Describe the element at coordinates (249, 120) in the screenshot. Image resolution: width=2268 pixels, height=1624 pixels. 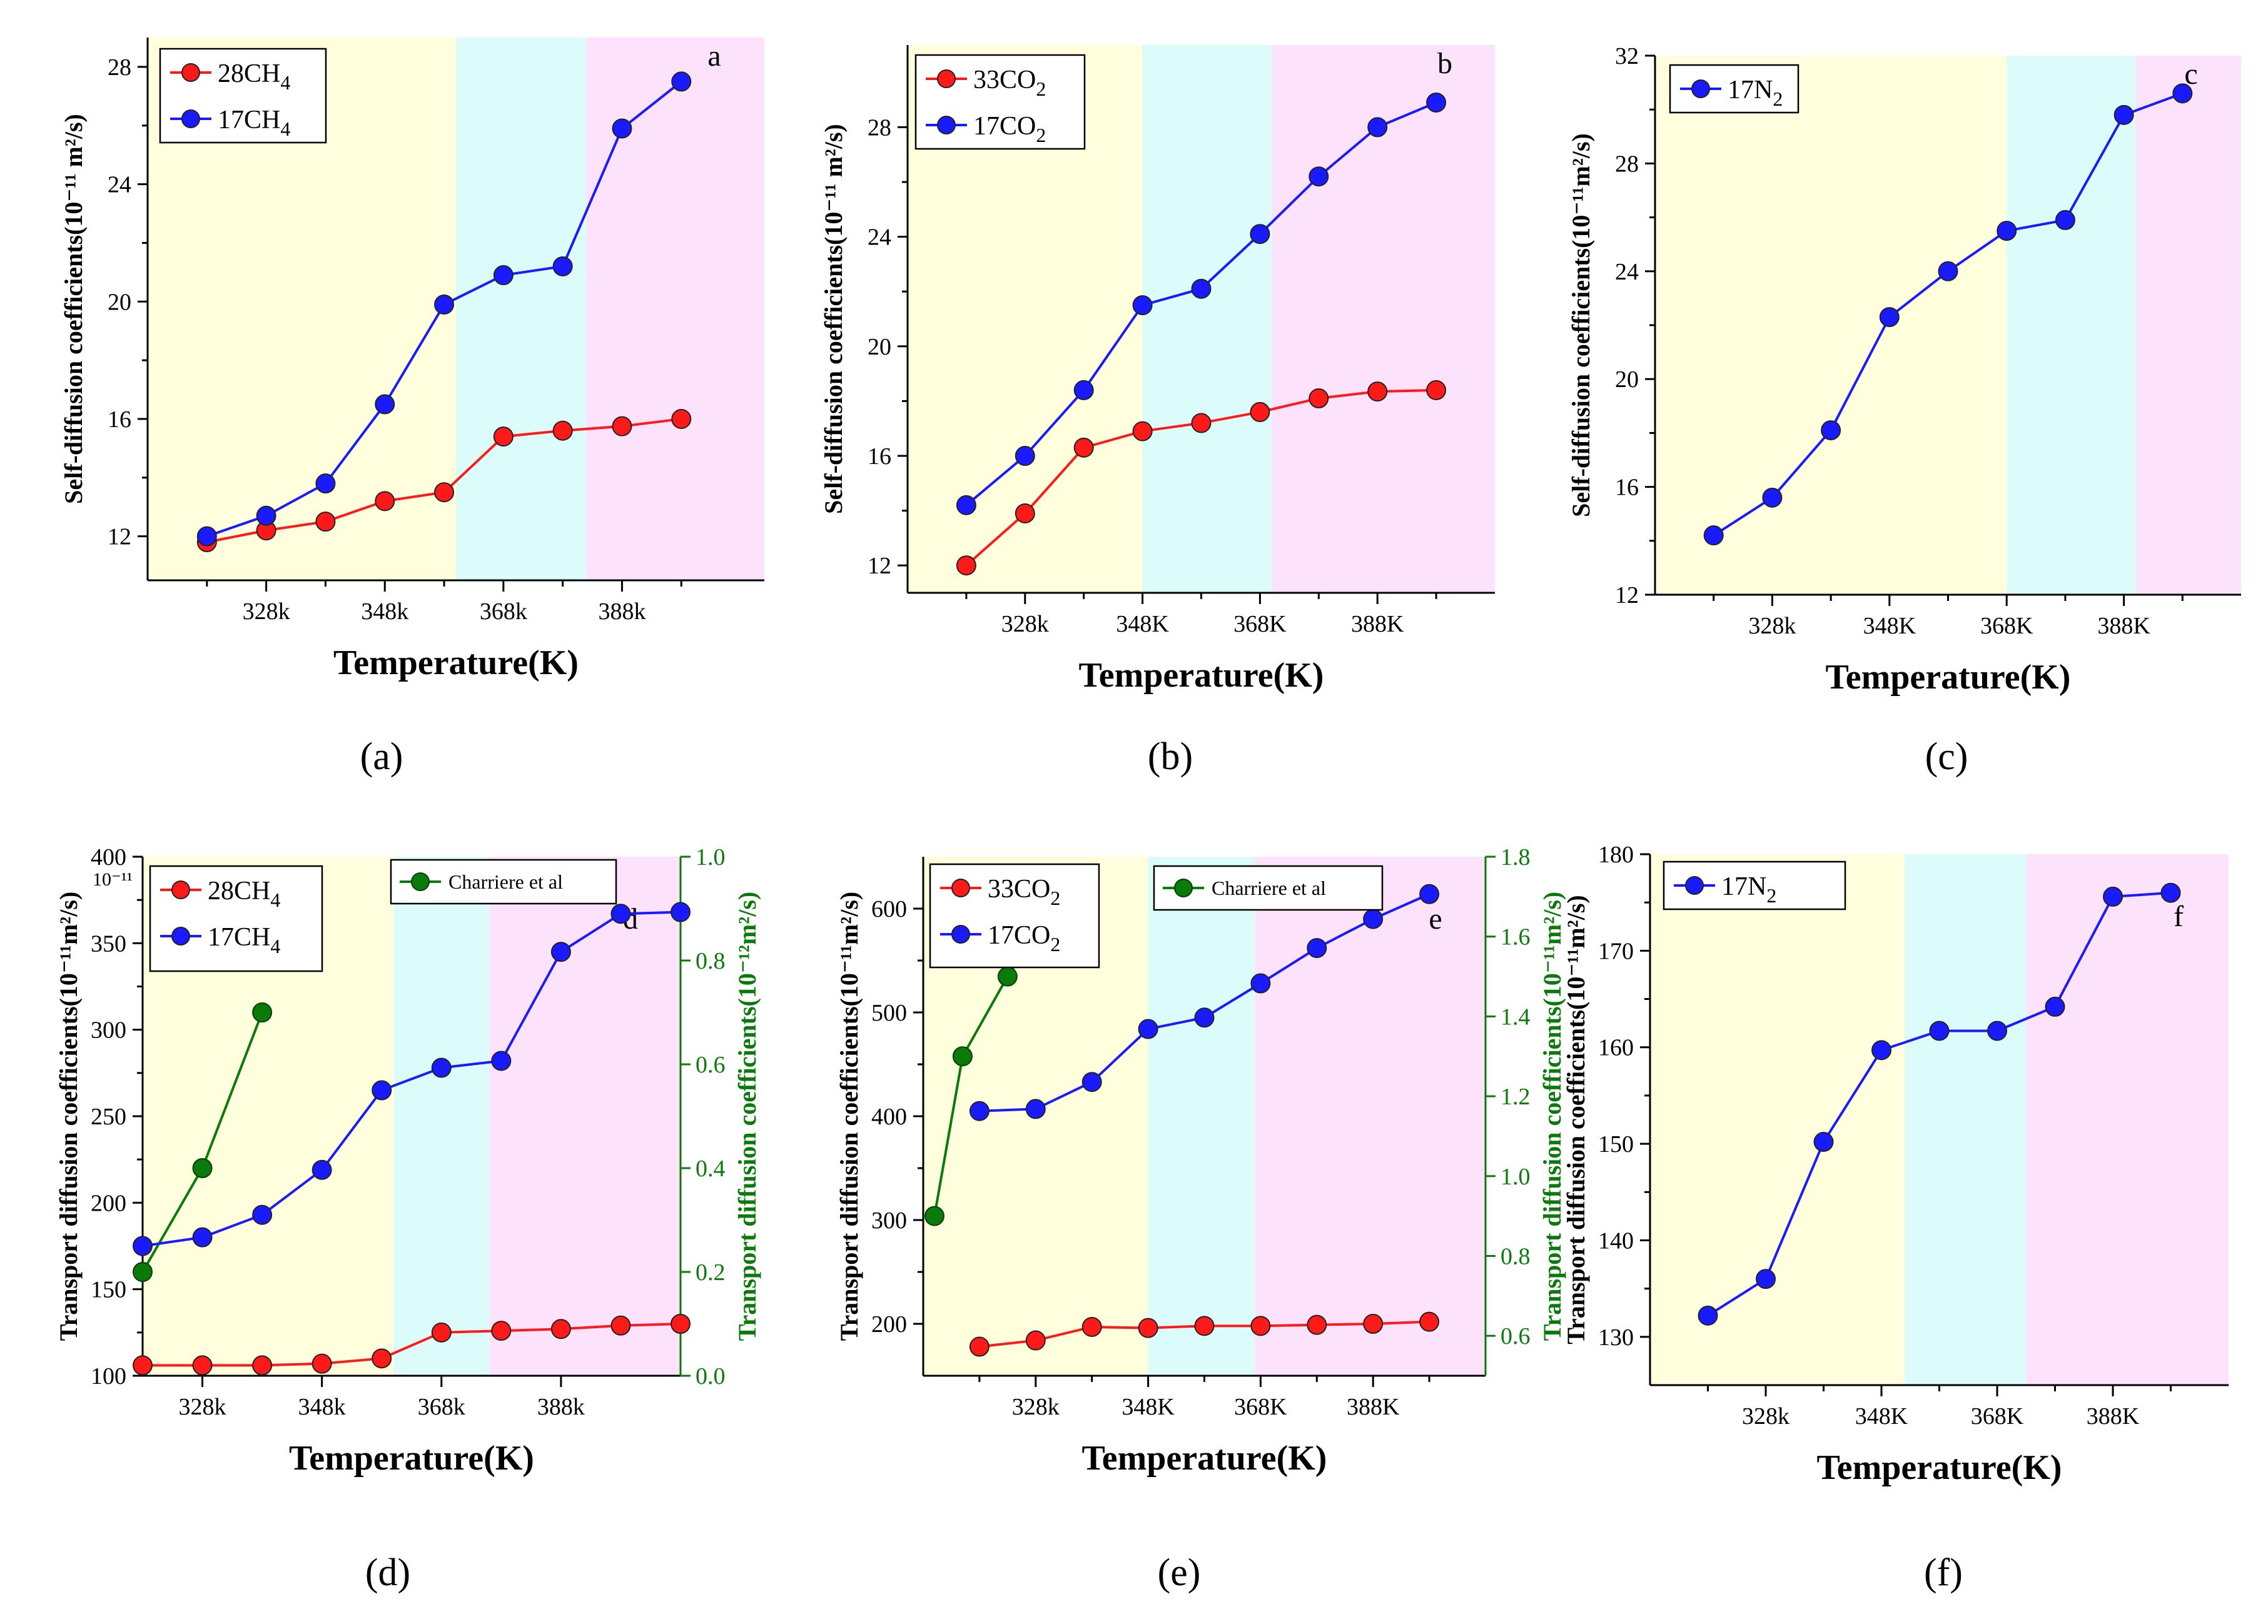
I see `legend-label-name: 17CH` at that location.